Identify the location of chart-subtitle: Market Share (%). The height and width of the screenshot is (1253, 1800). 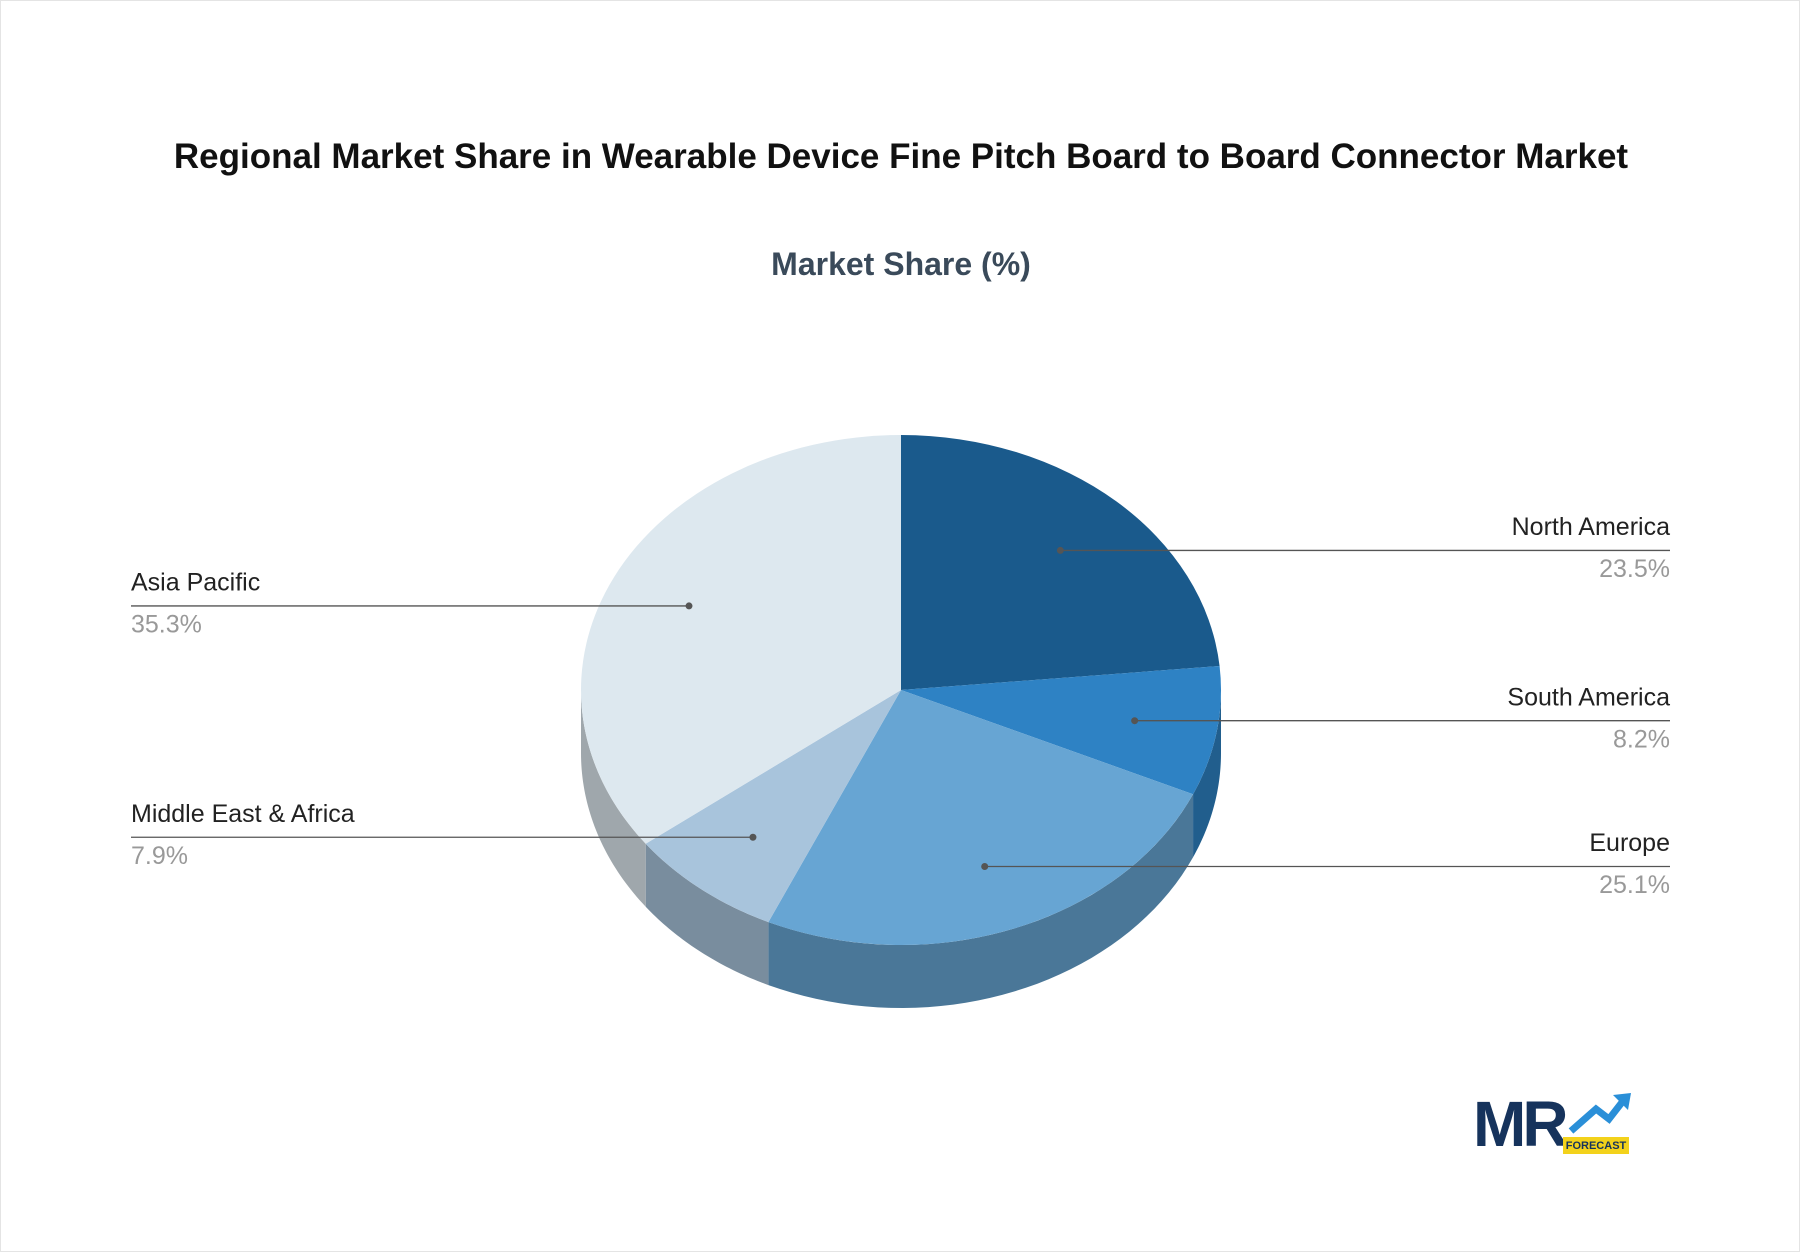
(901, 264).